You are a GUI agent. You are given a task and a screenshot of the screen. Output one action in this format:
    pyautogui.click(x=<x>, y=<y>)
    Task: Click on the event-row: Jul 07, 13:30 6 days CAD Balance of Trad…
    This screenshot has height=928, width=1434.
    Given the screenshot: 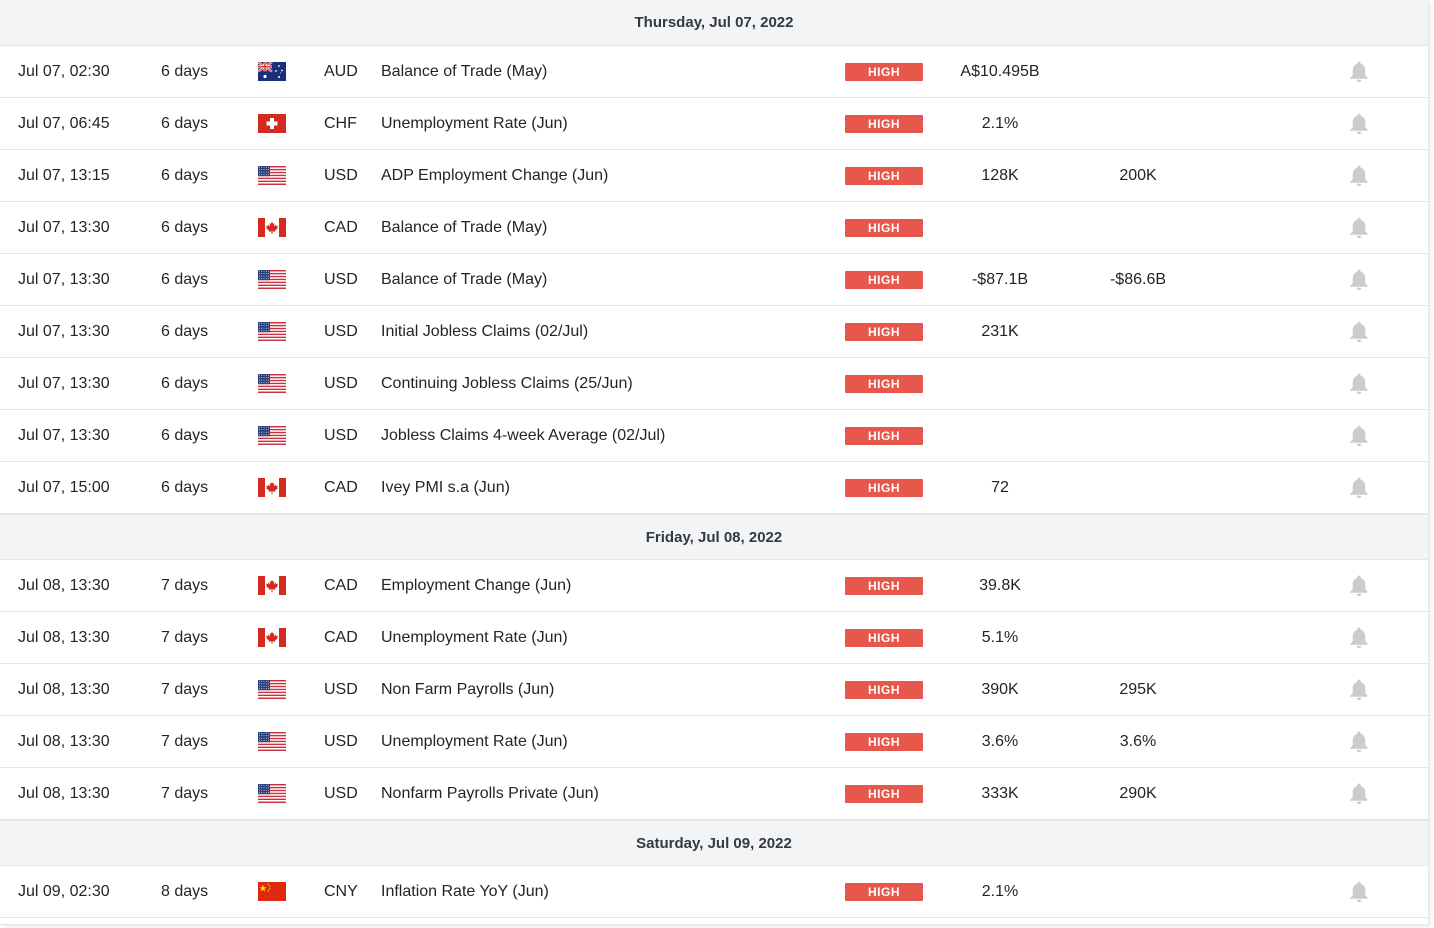 What is the action you would take?
    pyautogui.click(x=714, y=228)
    